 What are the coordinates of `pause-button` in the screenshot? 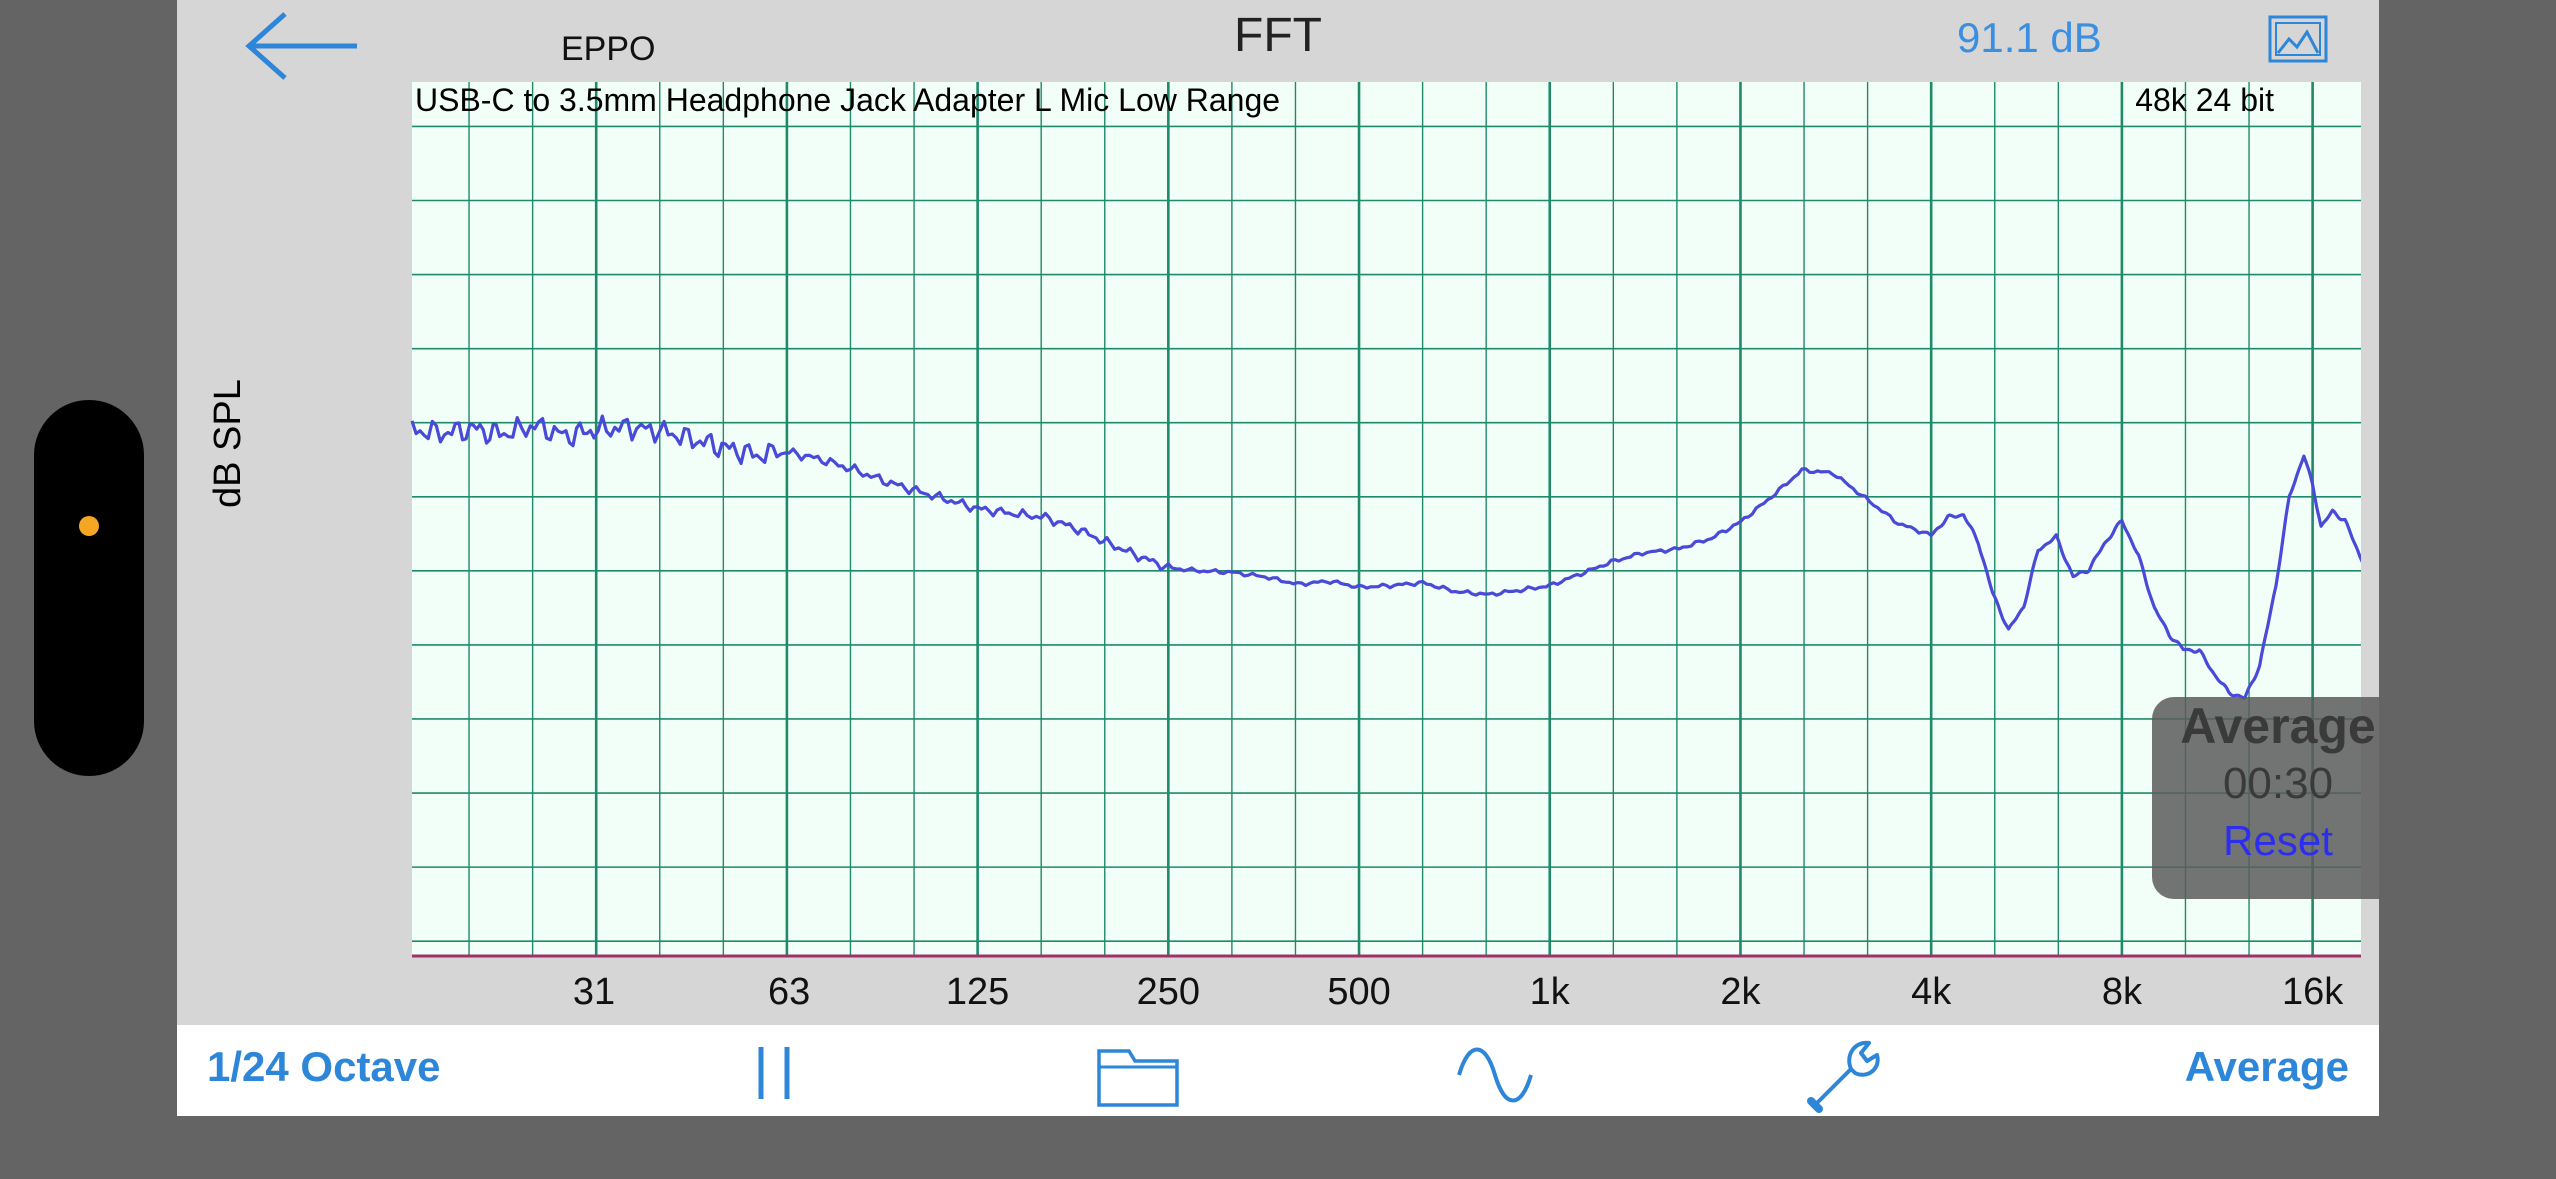 It's located at (774, 1075).